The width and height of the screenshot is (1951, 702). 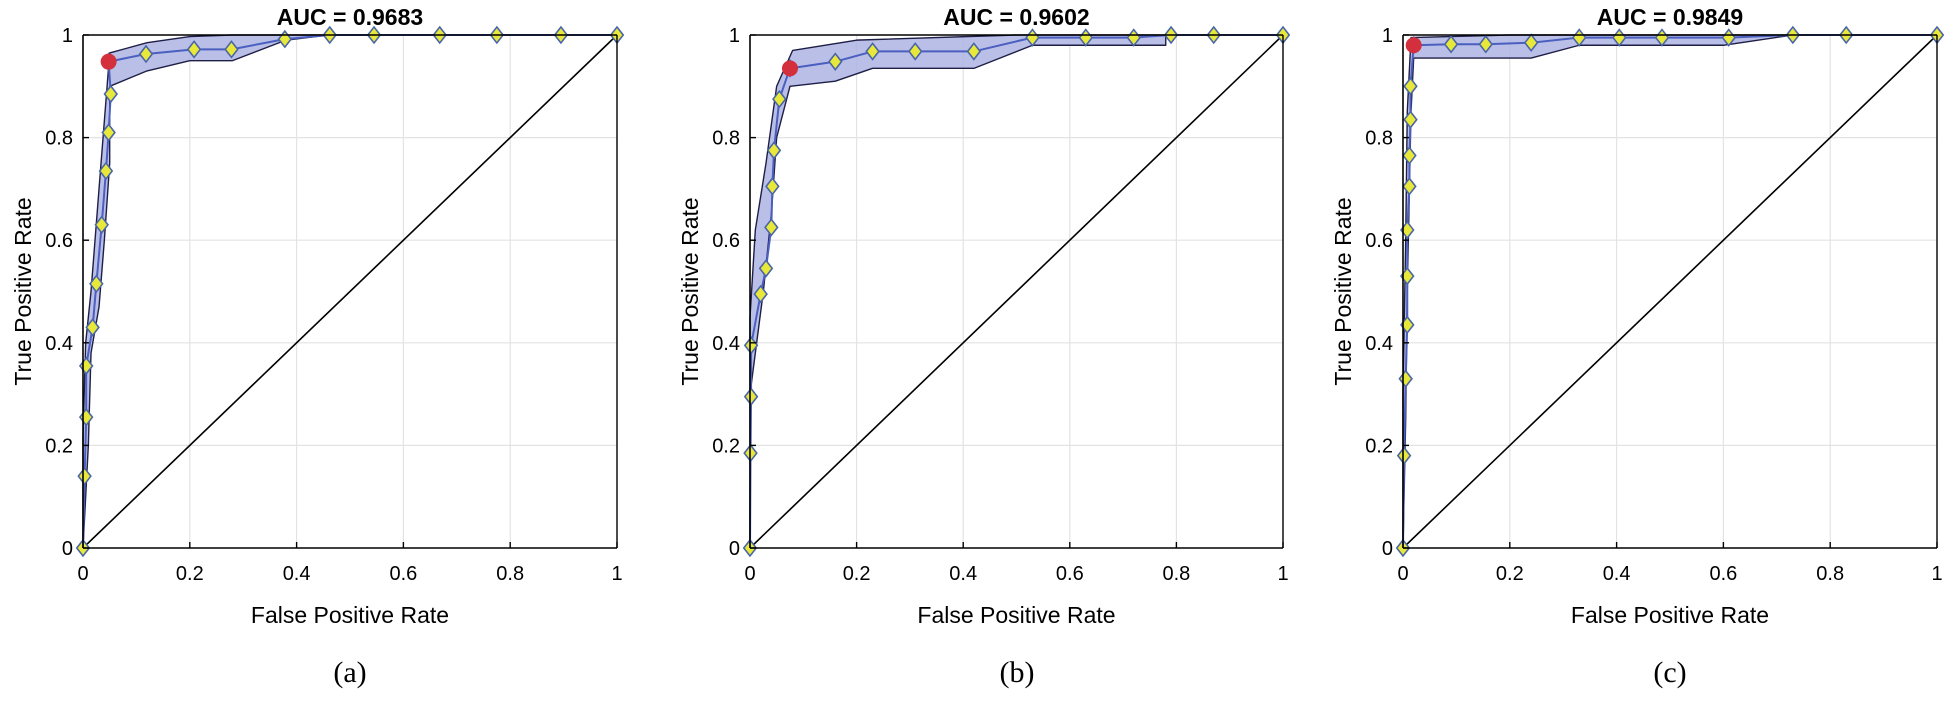 I want to click on panel-a-y-tick-label: 1, so click(x=67, y=36).